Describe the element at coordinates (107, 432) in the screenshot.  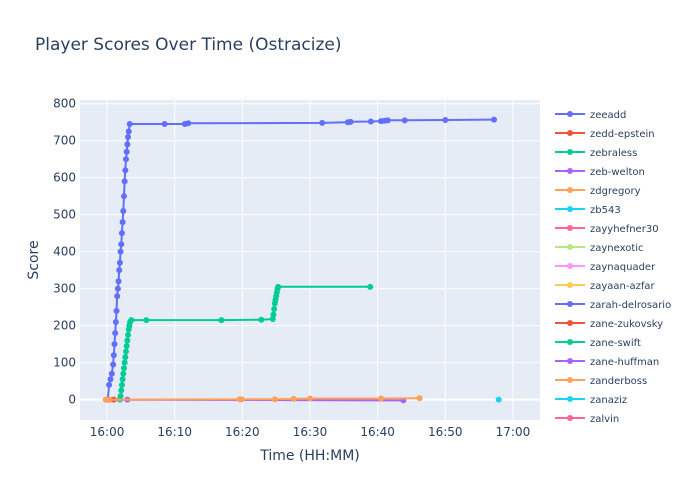
I see `x-tick-label: 16:00` at that location.